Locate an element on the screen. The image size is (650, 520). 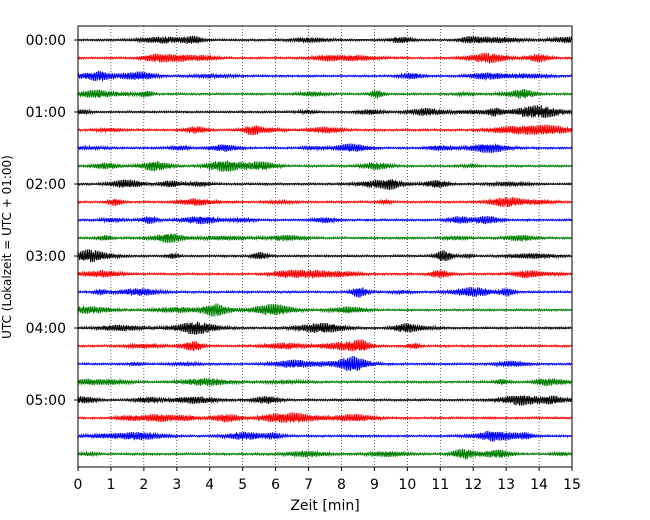
y-axis-label: UTC (Lokalzeit = UTC + 01:00) is located at coordinates (7, 247).